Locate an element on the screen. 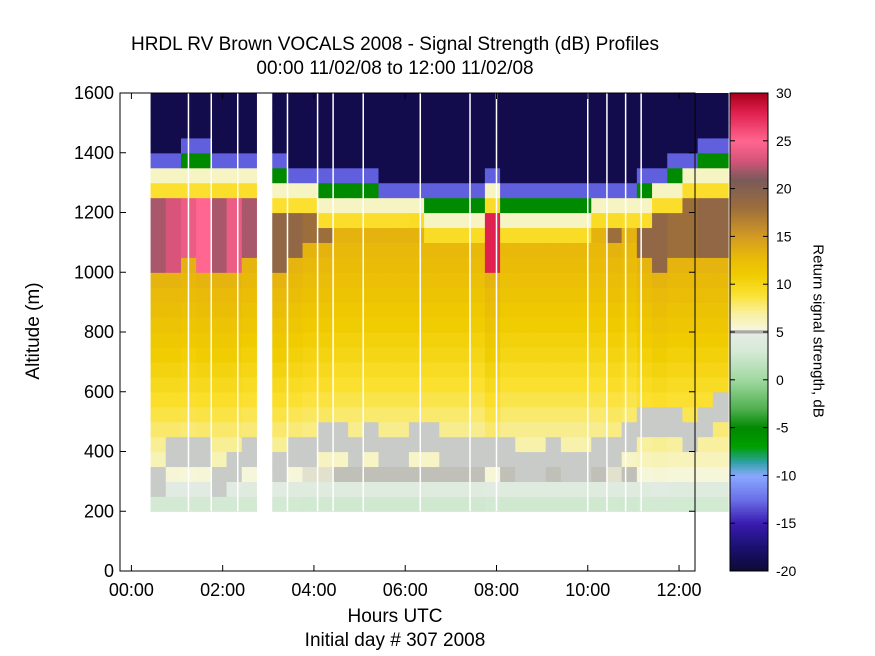 This screenshot has height=656, width=875. y-tick-label: 0 is located at coordinates (109, 571).